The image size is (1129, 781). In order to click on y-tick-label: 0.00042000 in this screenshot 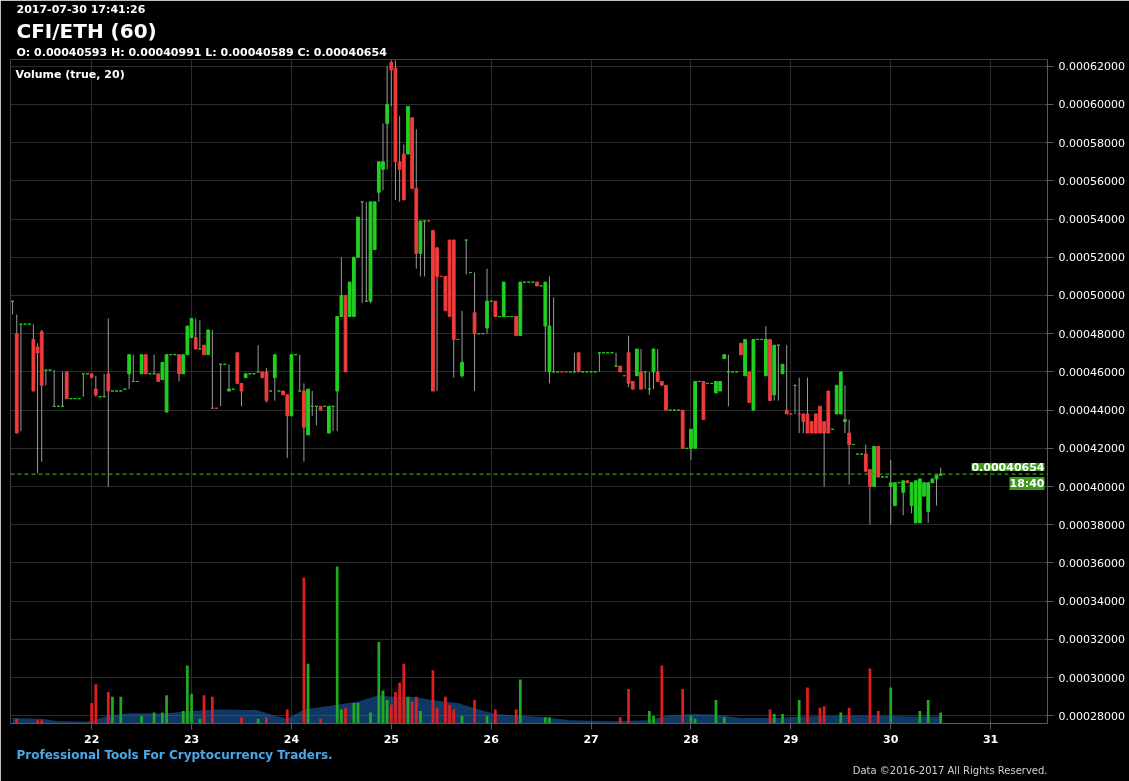, I will do `click(1091, 449)`.